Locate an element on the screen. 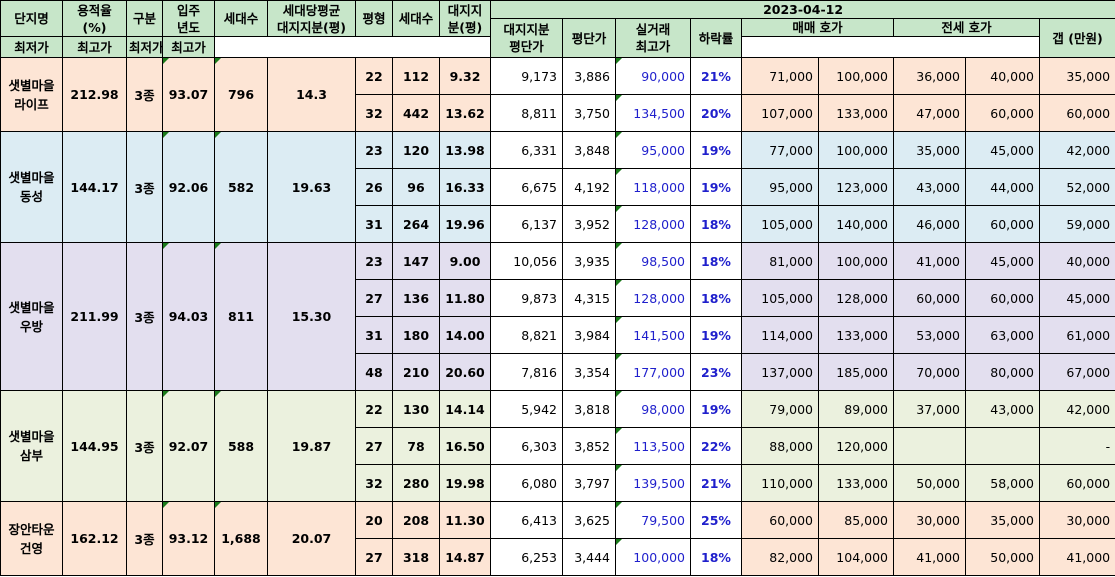 This screenshot has width=1115, height=577. land-share: 16.33 is located at coordinates (465, 187).